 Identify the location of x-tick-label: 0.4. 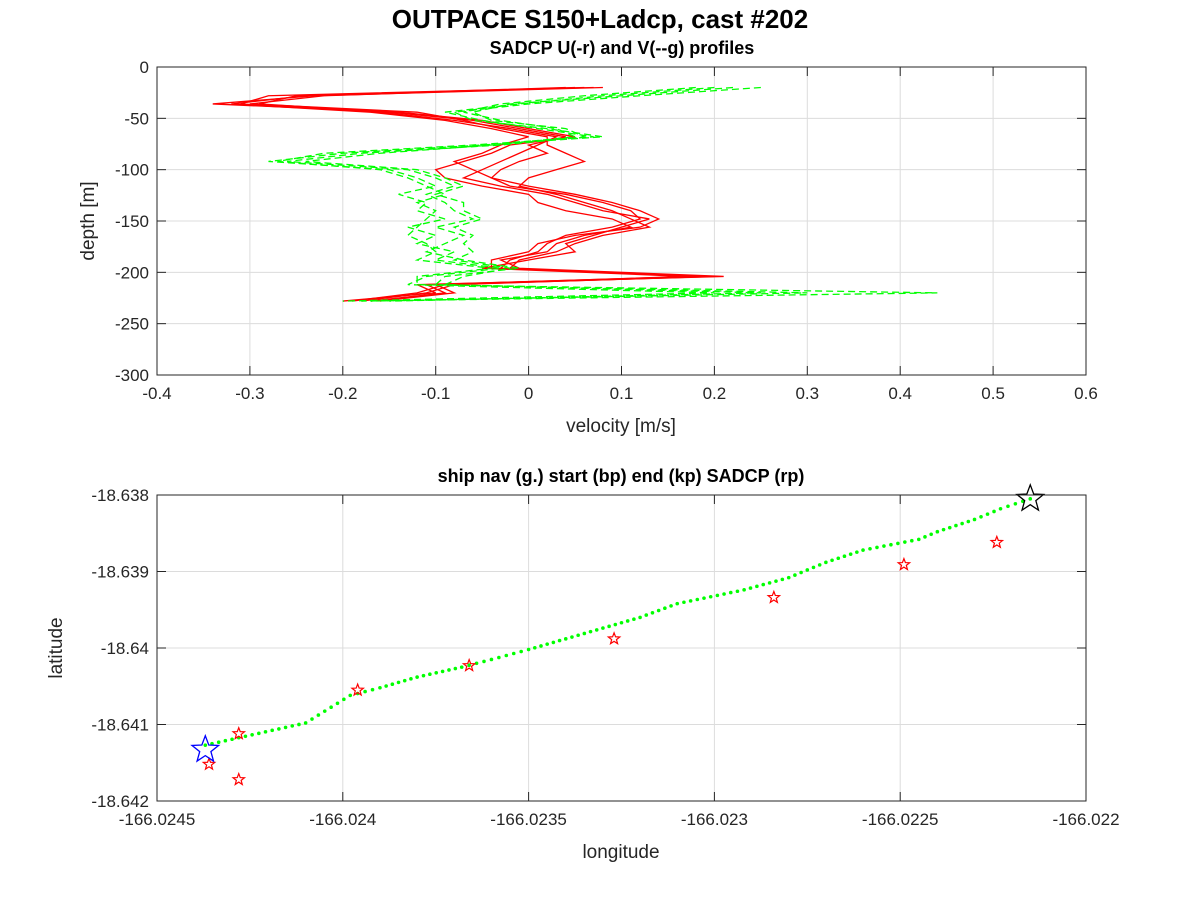
(900, 393).